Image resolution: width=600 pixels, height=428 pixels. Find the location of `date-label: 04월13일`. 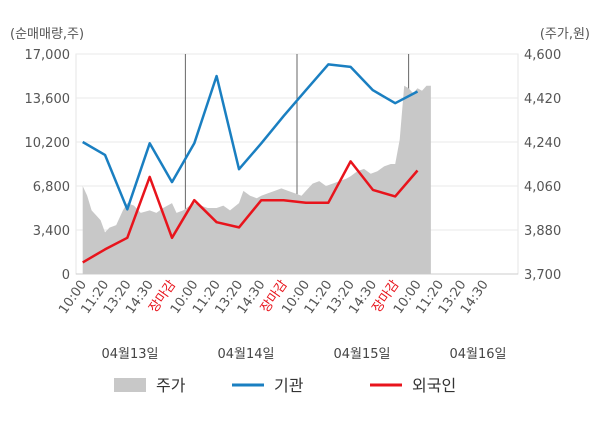

date-label: 04월13일 is located at coordinates (129, 354).